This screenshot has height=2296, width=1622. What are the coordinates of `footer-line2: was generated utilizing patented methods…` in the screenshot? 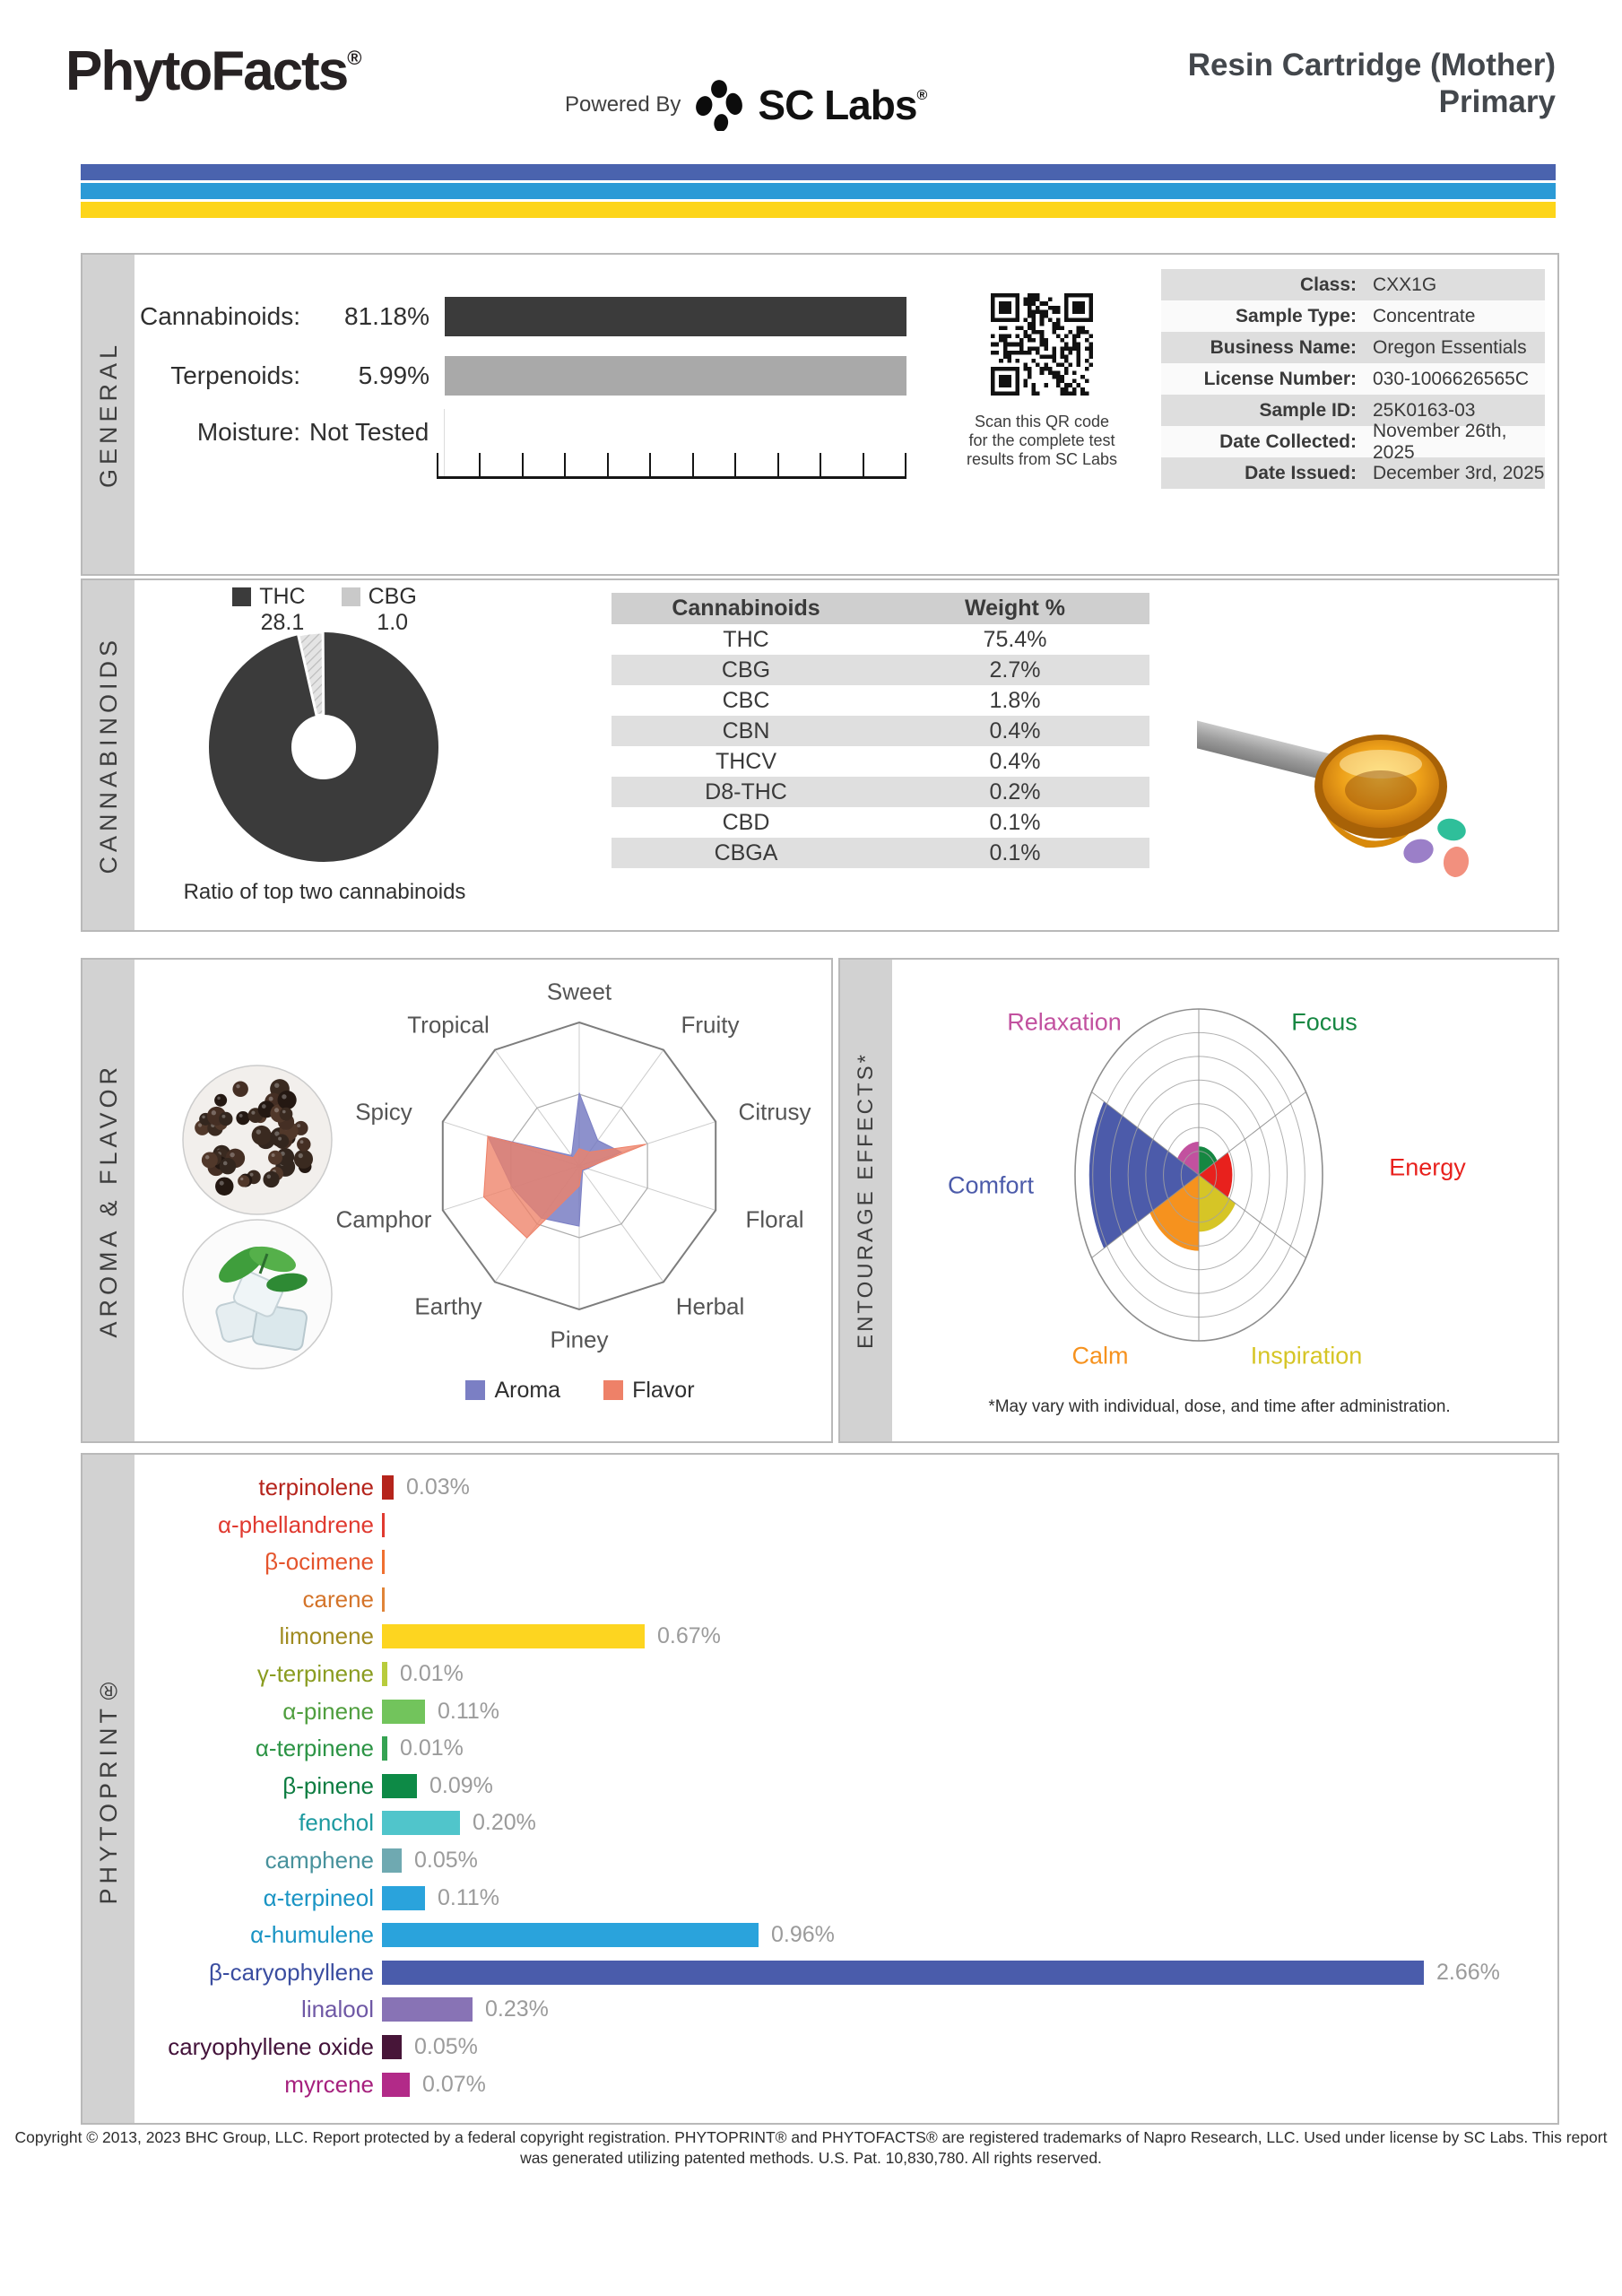 It's located at (811, 2158).